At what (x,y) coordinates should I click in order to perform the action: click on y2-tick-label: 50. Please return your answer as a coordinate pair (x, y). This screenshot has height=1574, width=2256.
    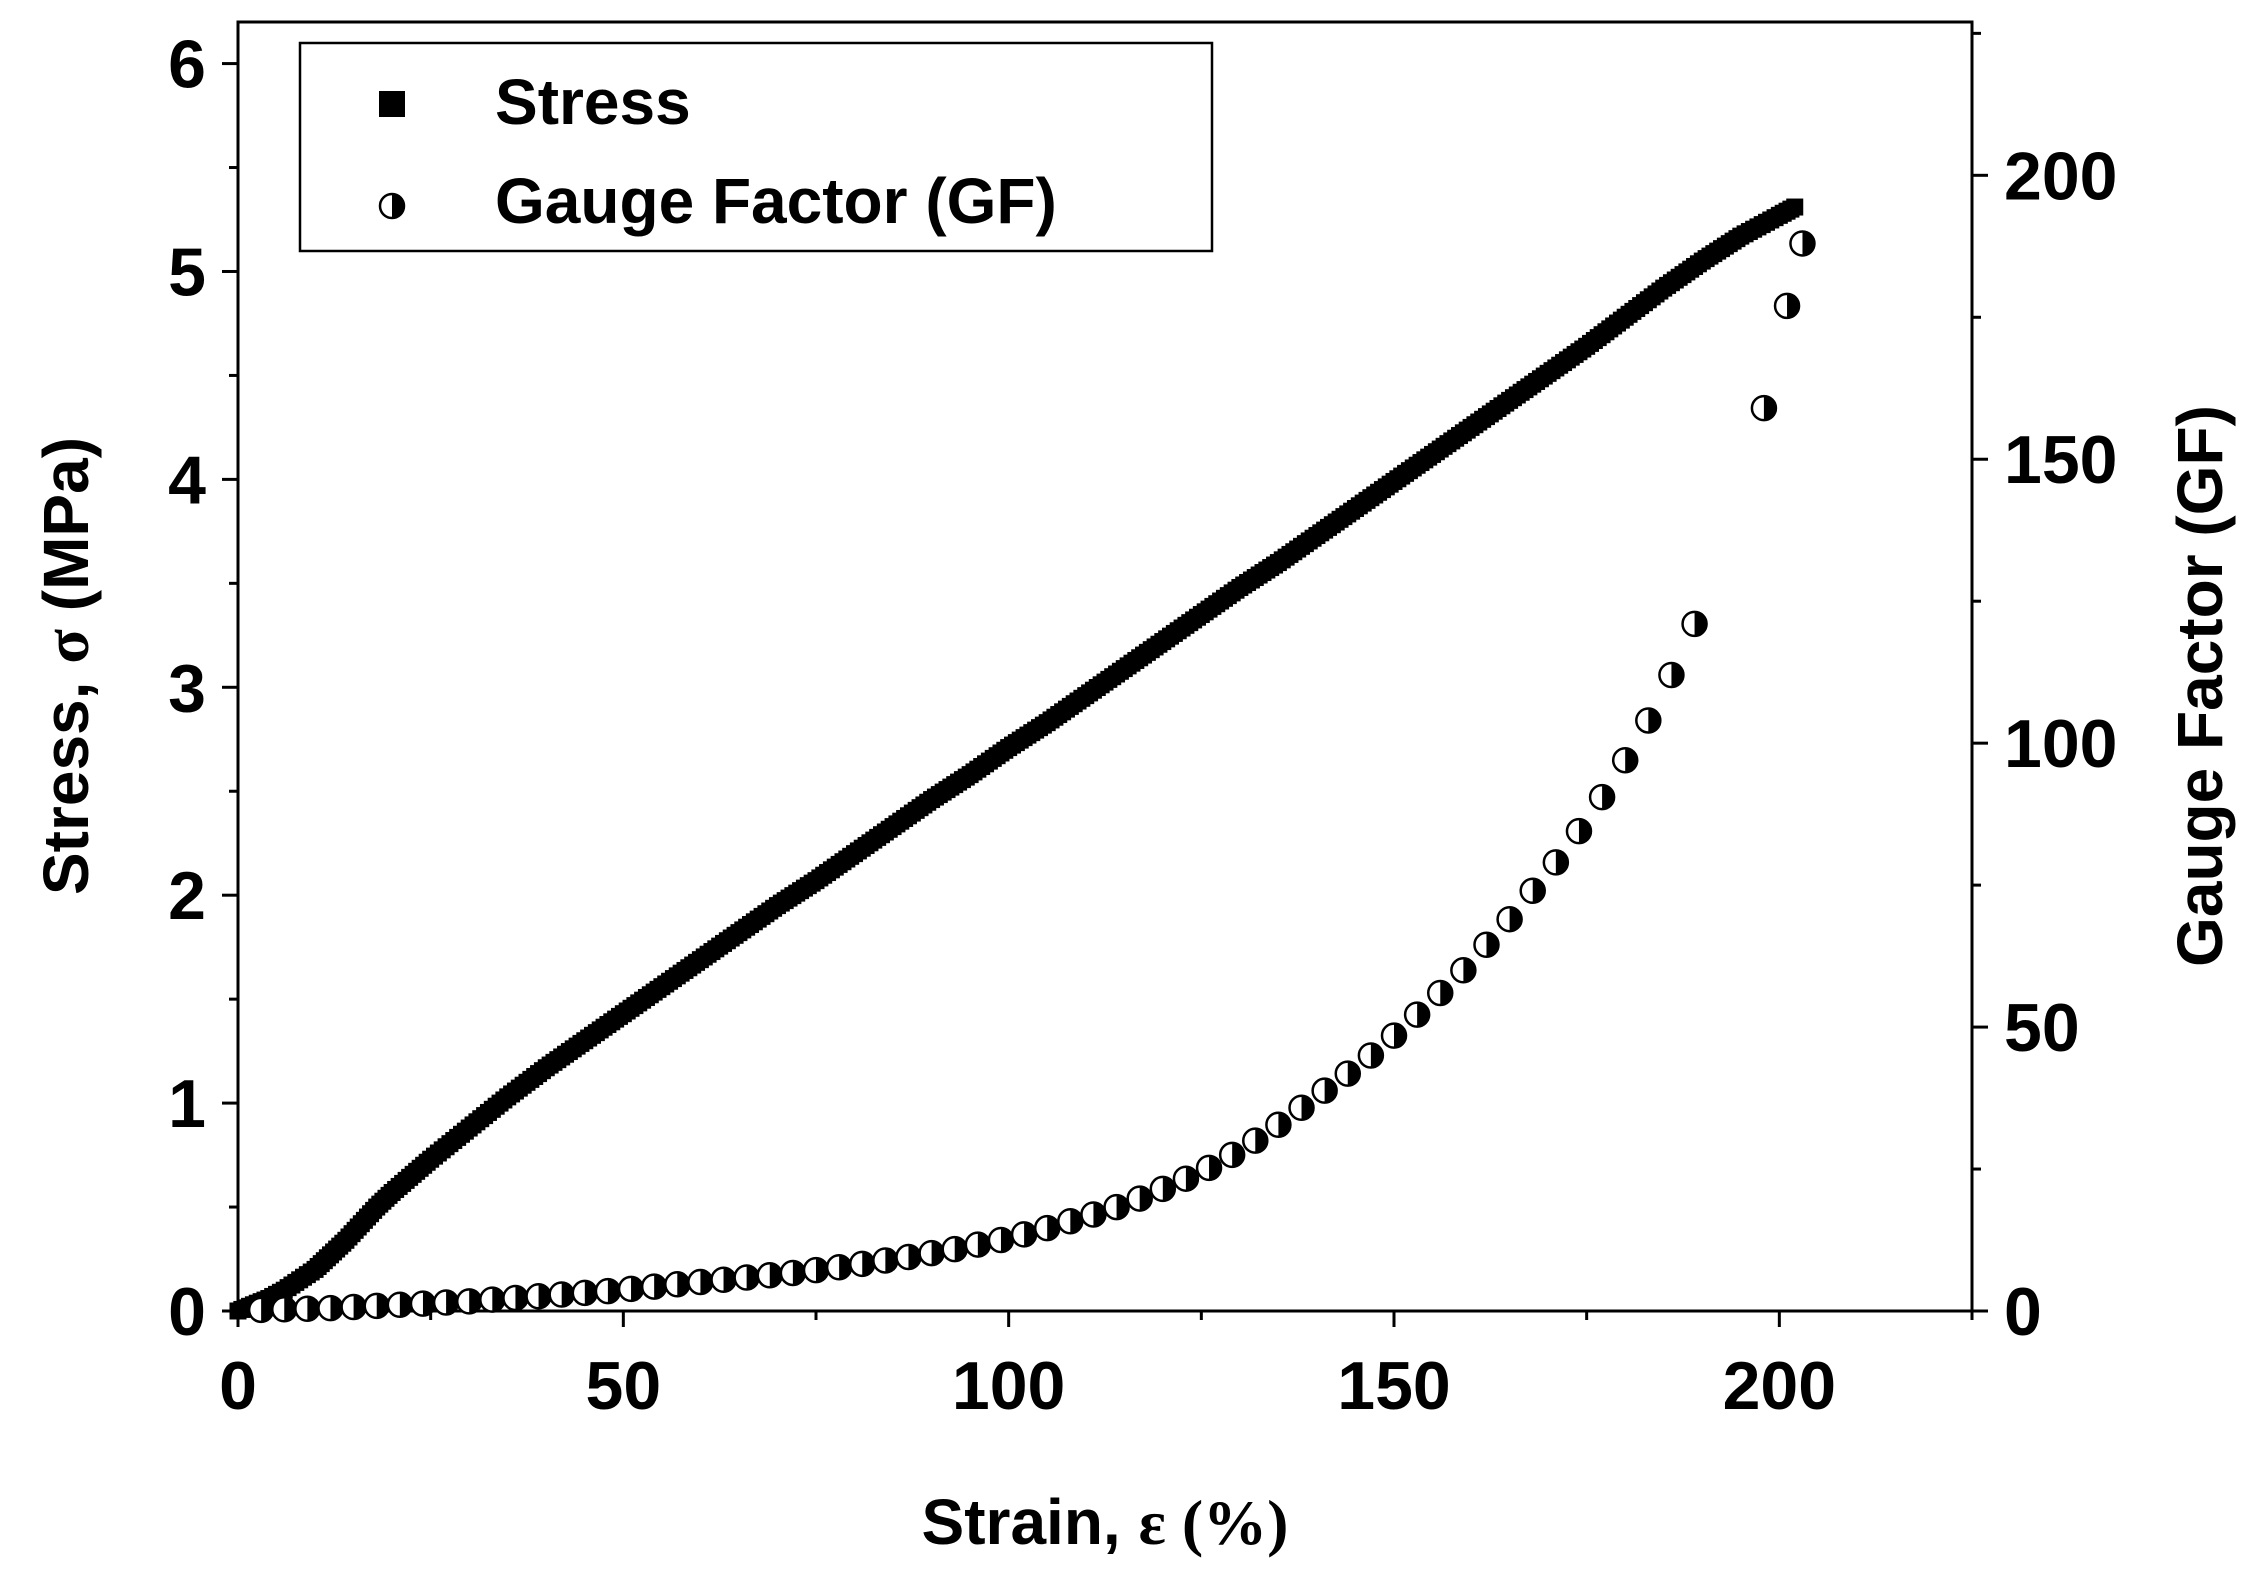
    Looking at the image, I should click on (2042, 1028).